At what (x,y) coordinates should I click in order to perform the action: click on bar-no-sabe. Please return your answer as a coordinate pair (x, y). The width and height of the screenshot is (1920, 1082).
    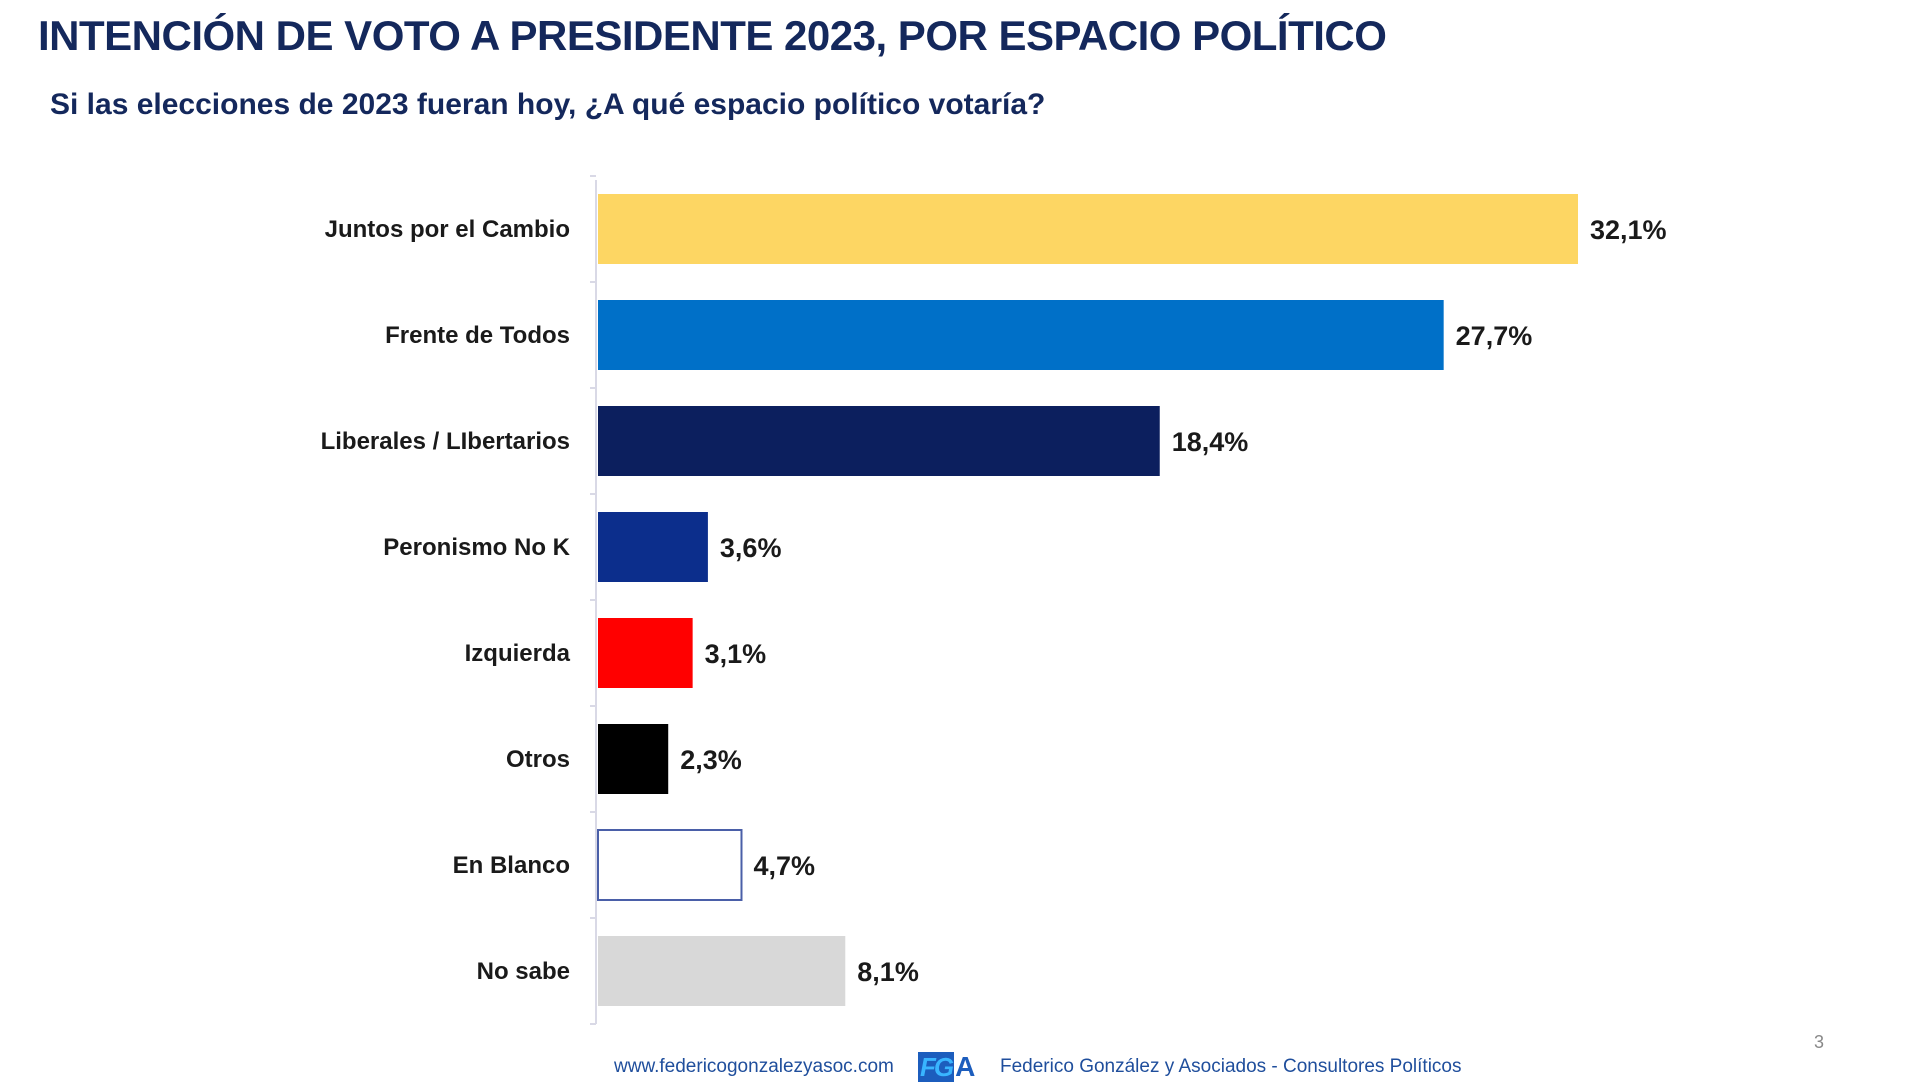
    Looking at the image, I should click on (722, 971).